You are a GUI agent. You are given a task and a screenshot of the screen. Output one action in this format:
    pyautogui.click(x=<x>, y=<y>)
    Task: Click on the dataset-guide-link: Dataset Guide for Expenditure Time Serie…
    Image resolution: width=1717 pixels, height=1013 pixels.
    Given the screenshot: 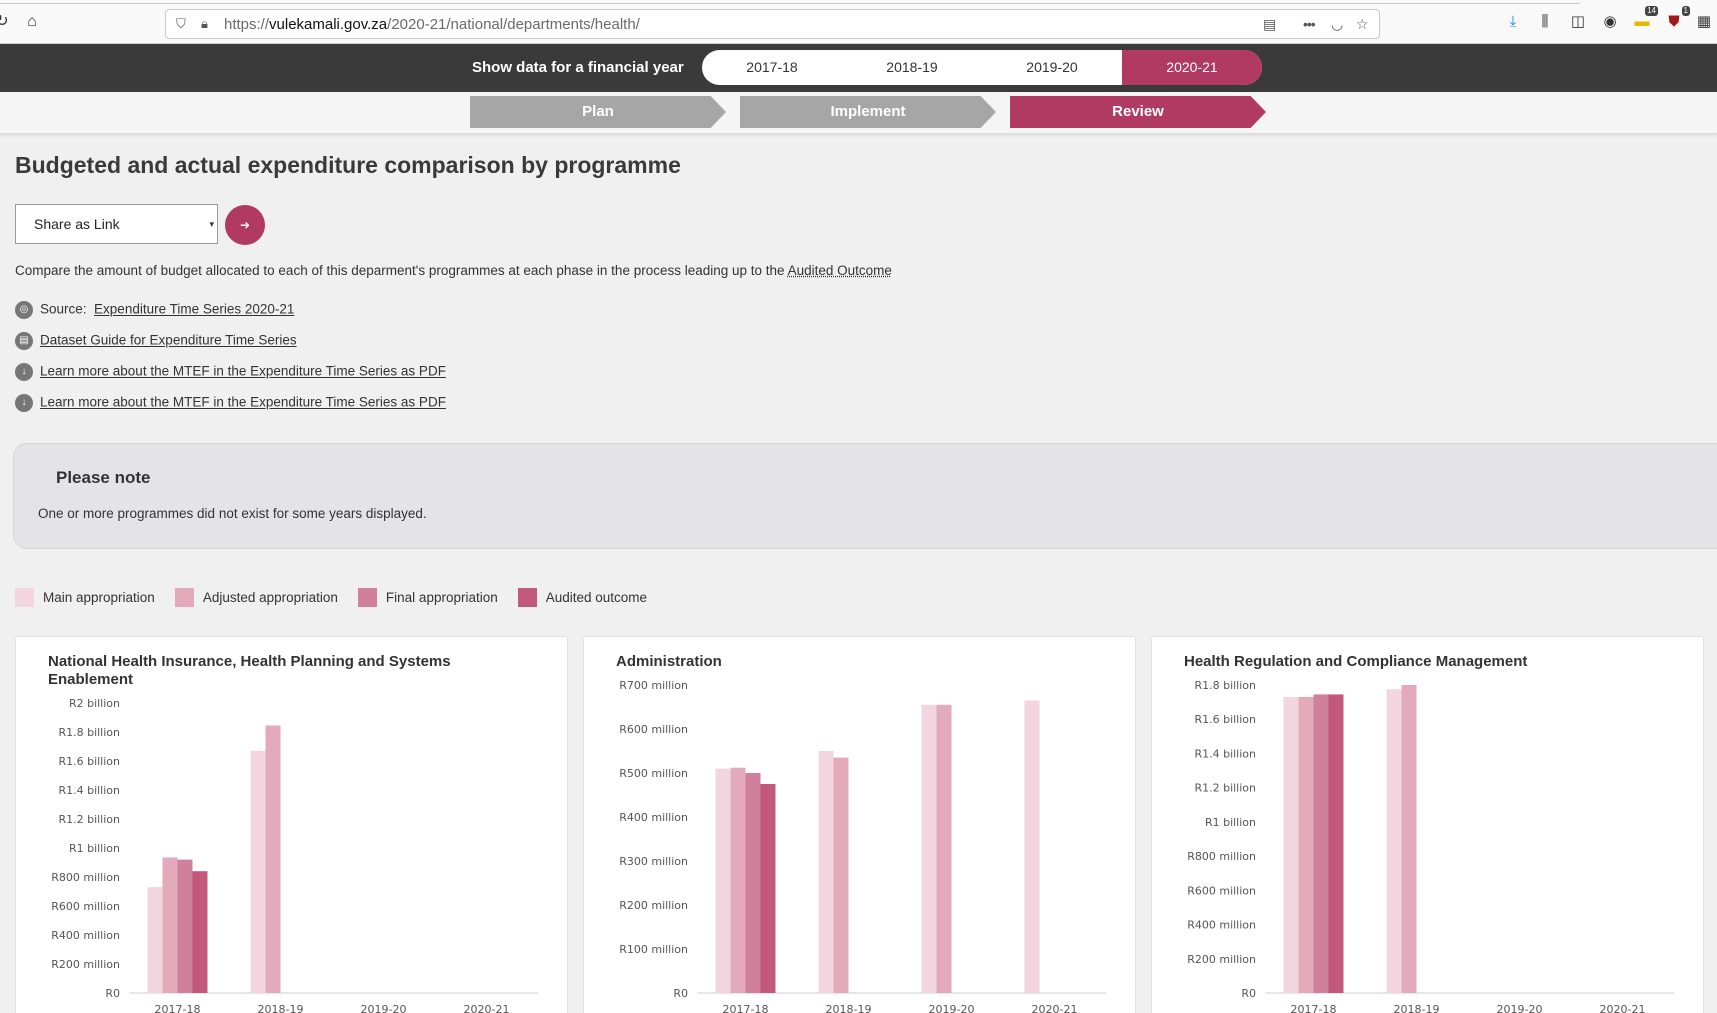 What is the action you would take?
    pyautogui.click(x=168, y=340)
    